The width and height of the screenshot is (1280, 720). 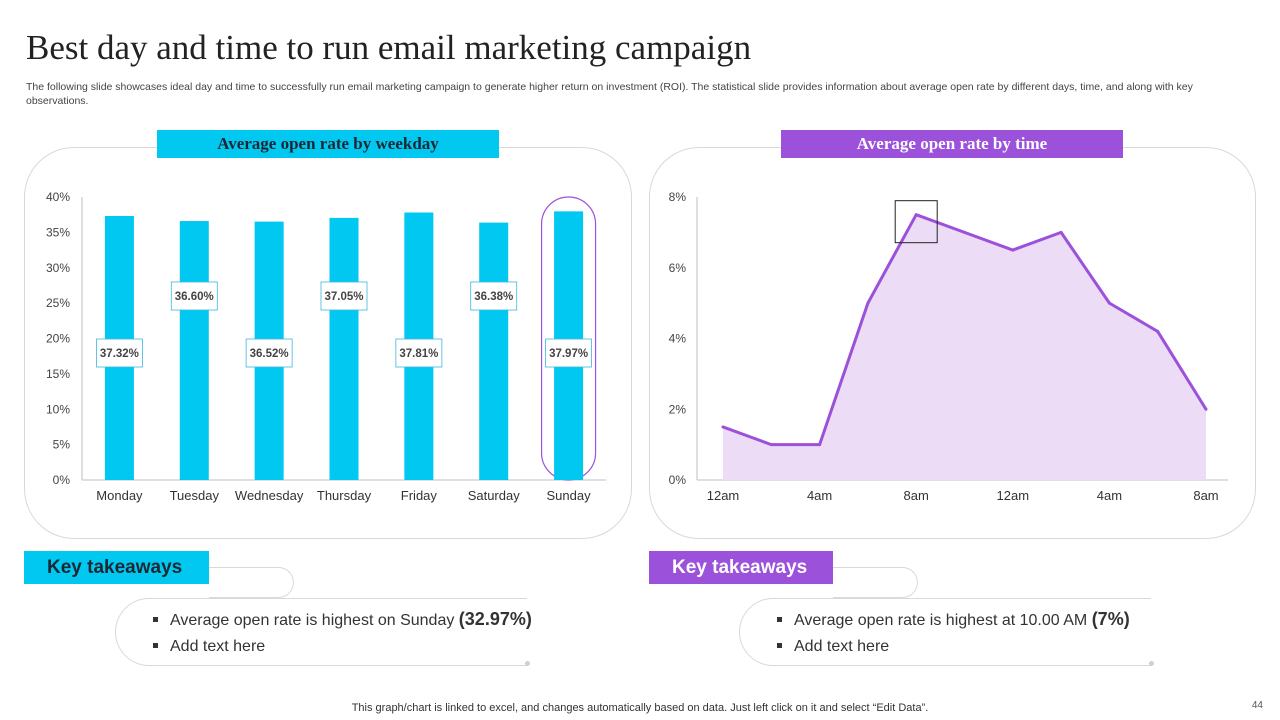 What do you see at coordinates (678, 409) in the screenshot?
I see `y-tick-label: 2%` at bounding box center [678, 409].